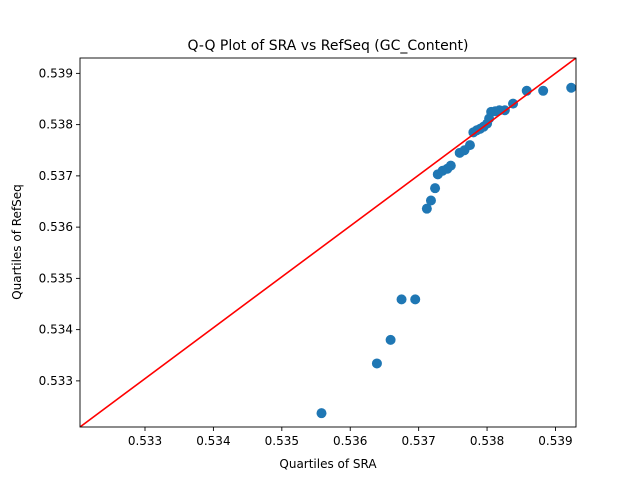  What do you see at coordinates (56, 227) in the screenshot?
I see `y-tick-label: 0.536` at bounding box center [56, 227].